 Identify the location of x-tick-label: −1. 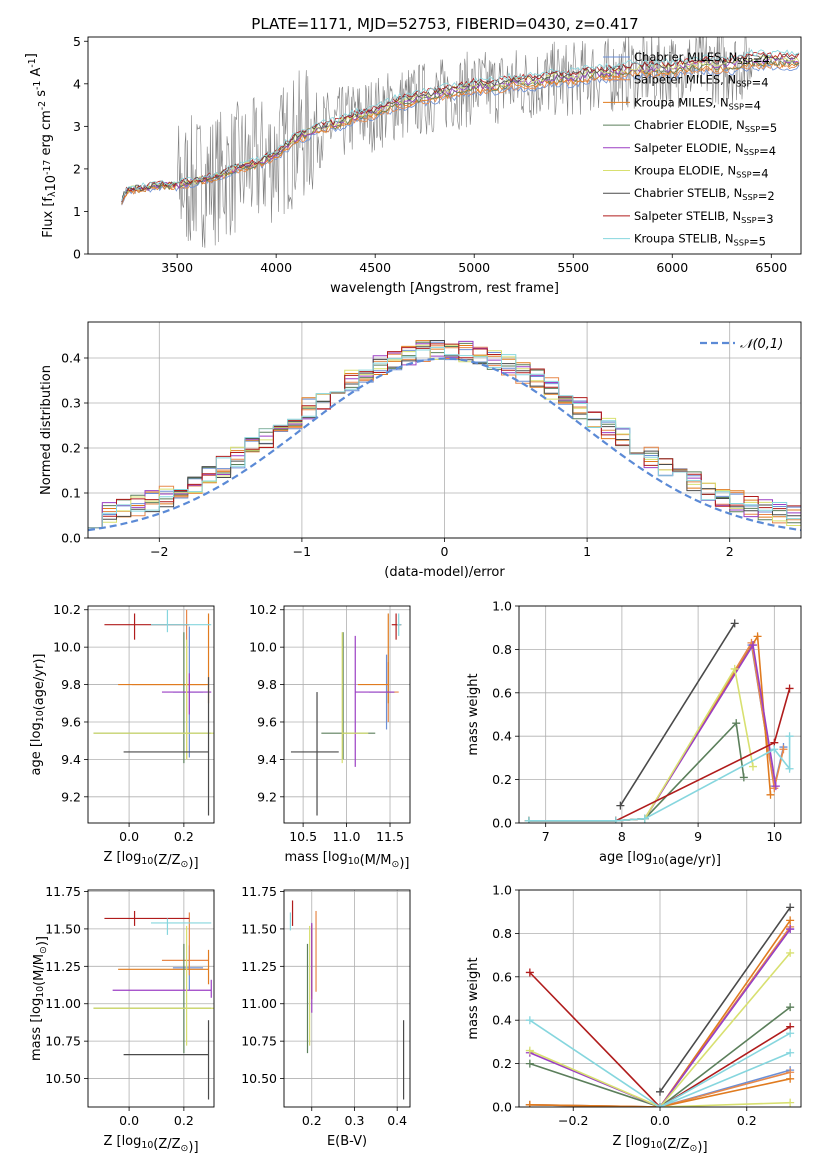
(302, 551).